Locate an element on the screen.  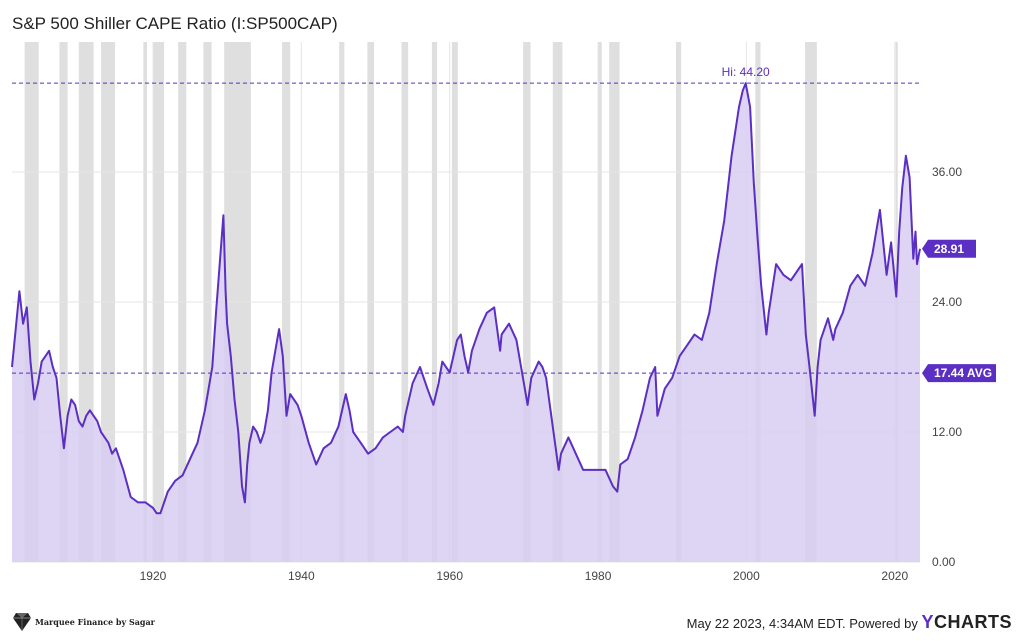
x-tick-label: 1940 is located at coordinates (301, 576).